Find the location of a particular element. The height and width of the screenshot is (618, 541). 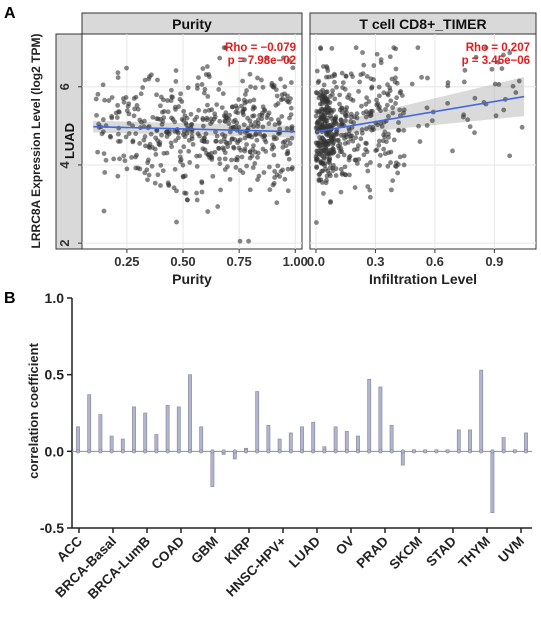

bar-category-label: PRAD is located at coordinates (372, 552).